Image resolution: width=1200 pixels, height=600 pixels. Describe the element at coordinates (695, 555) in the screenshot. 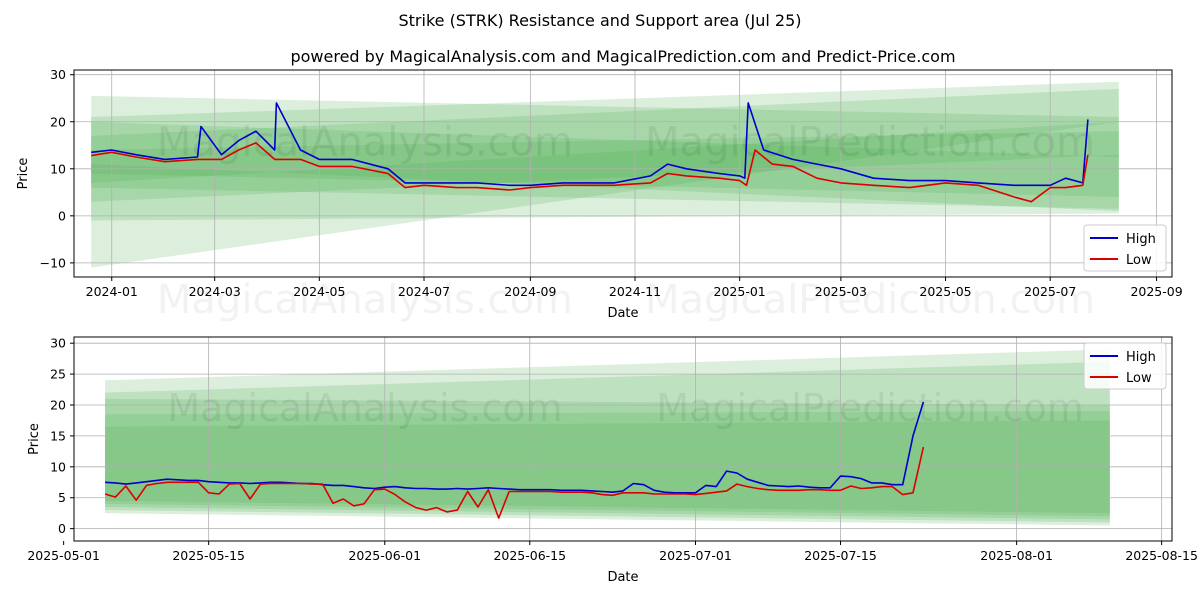

I see `x-tick-label: 2025-07-01` at that location.